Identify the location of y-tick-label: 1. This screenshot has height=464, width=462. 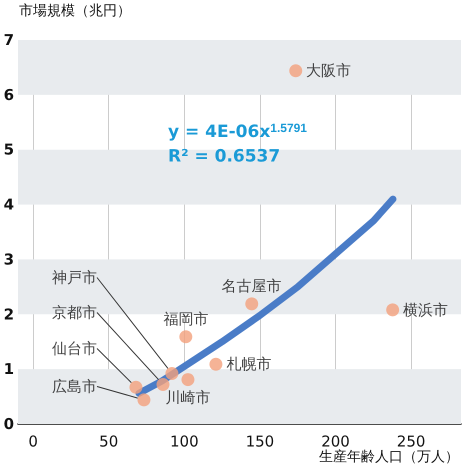
(9, 369).